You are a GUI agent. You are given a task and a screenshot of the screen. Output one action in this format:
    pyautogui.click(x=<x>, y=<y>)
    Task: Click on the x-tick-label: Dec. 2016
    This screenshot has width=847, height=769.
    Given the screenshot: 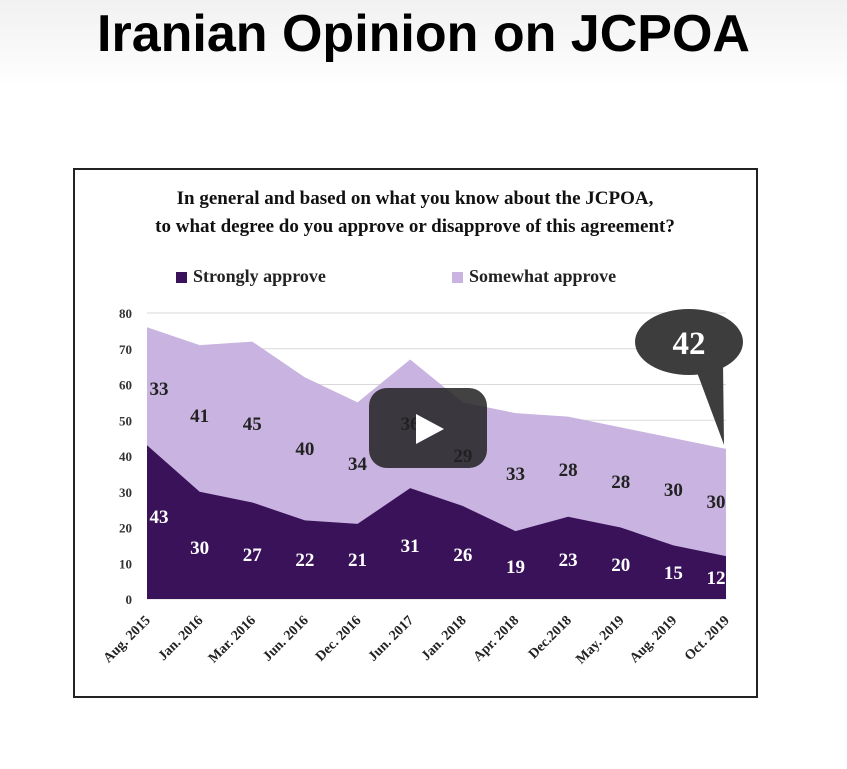 What is the action you would take?
    pyautogui.click(x=338, y=638)
    